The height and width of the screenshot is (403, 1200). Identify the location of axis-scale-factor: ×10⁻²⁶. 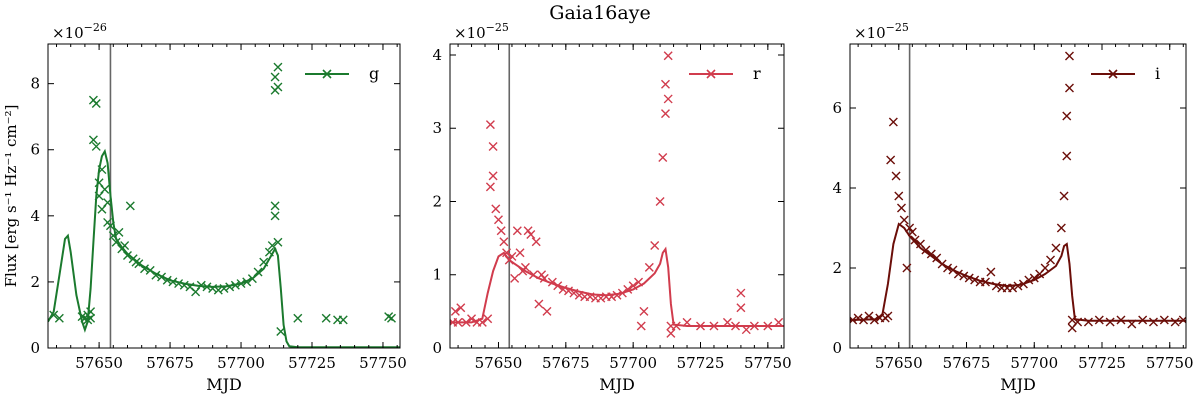
(79, 31).